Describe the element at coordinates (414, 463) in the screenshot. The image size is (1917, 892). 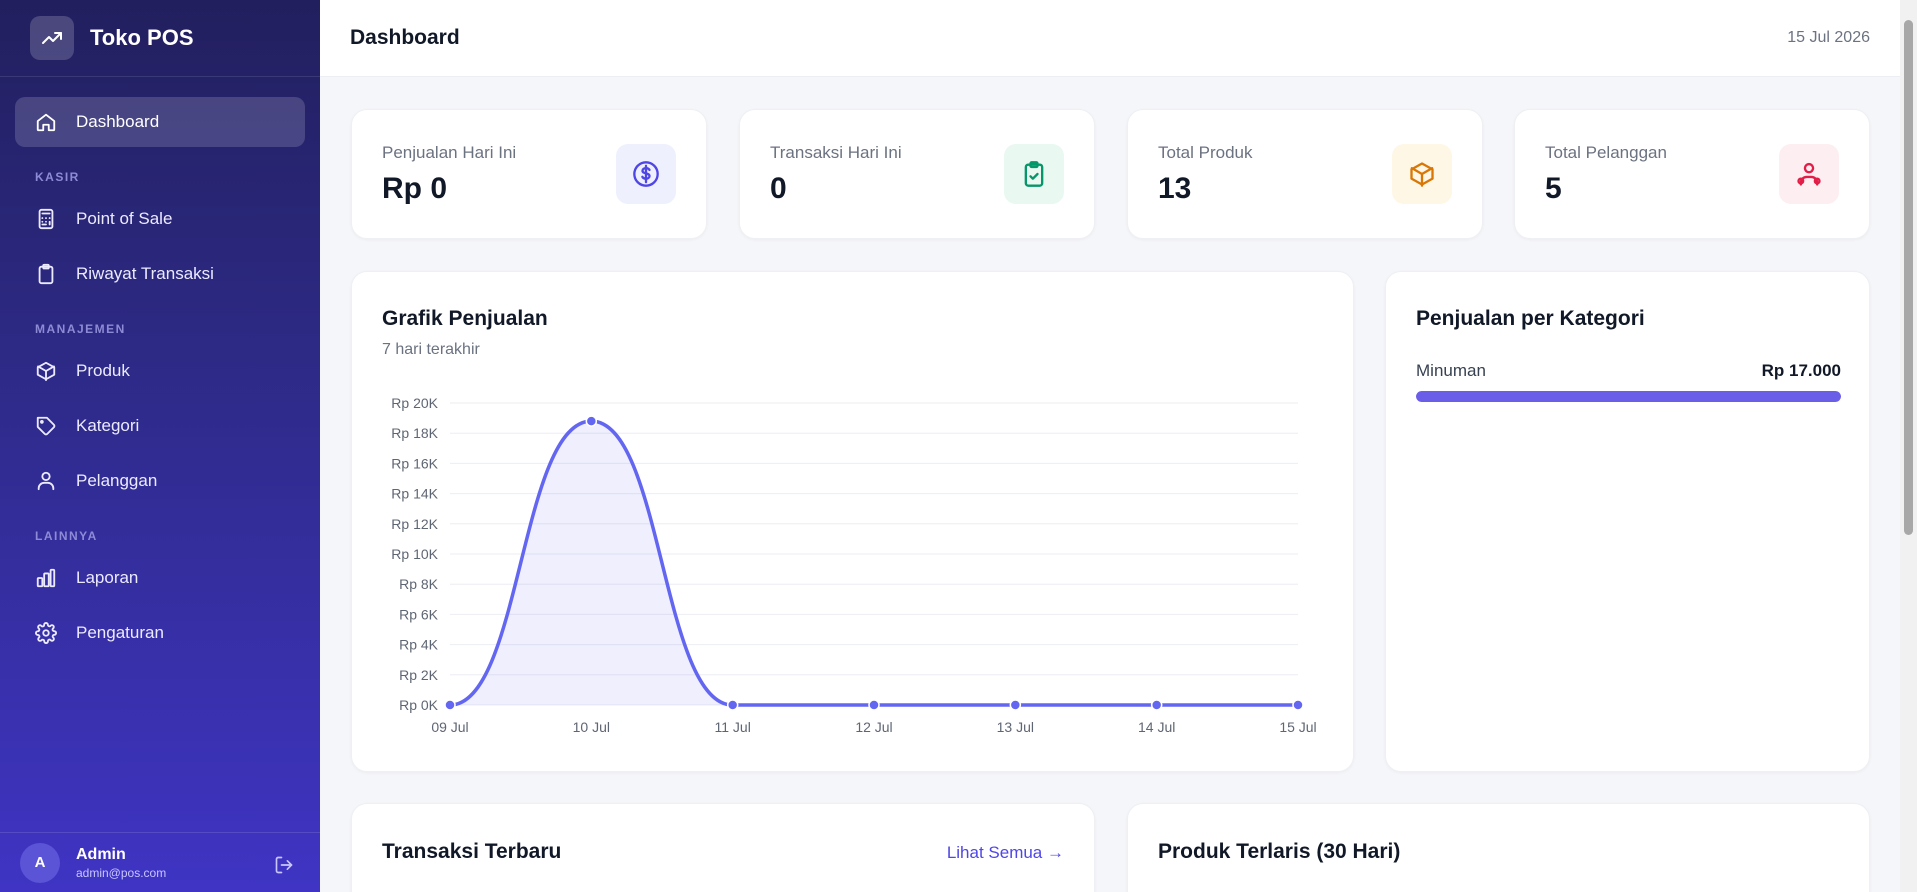
I see `y-tick-label: Rp 16K` at that location.